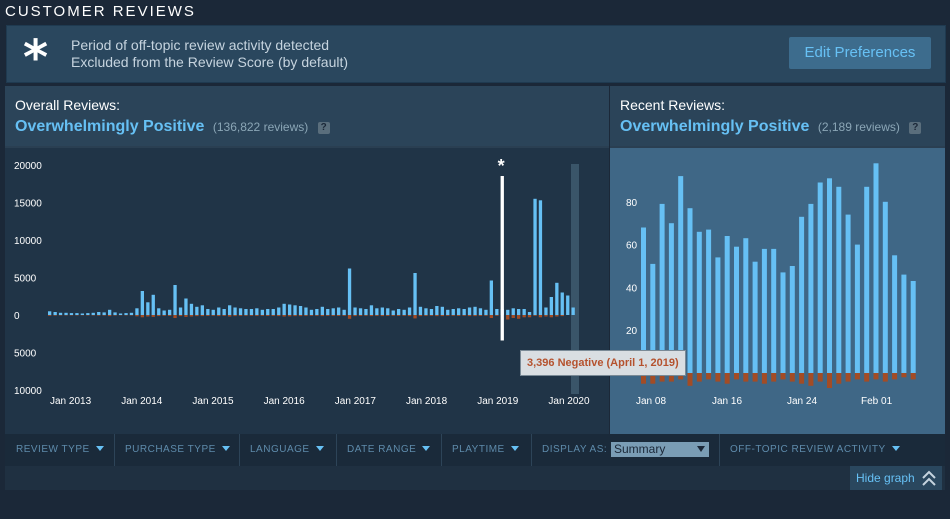 This screenshot has width=950, height=519. I want to click on filter-language-label: LANGUAGE, so click(280, 449).